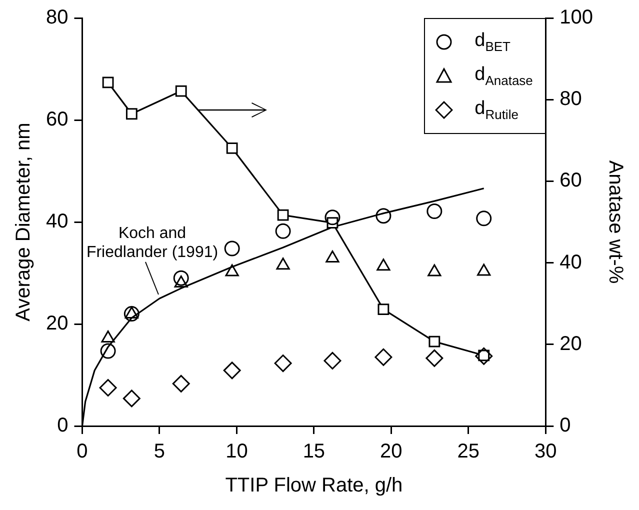  What do you see at coordinates (237, 451) in the screenshot?
I see `x-tick-label: 10` at bounding box center [237, 451].